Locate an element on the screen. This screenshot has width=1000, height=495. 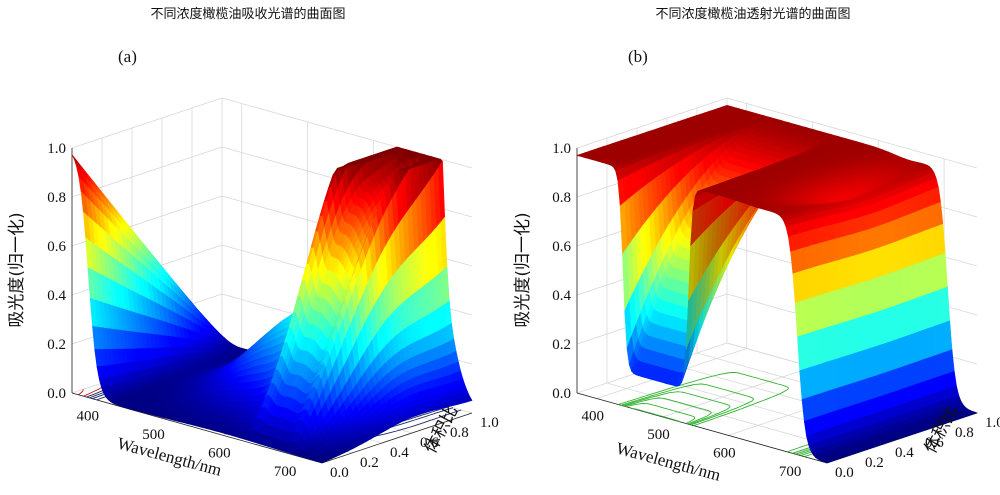
y-tick-label: 0.2 is located at coordinates (369, 463).